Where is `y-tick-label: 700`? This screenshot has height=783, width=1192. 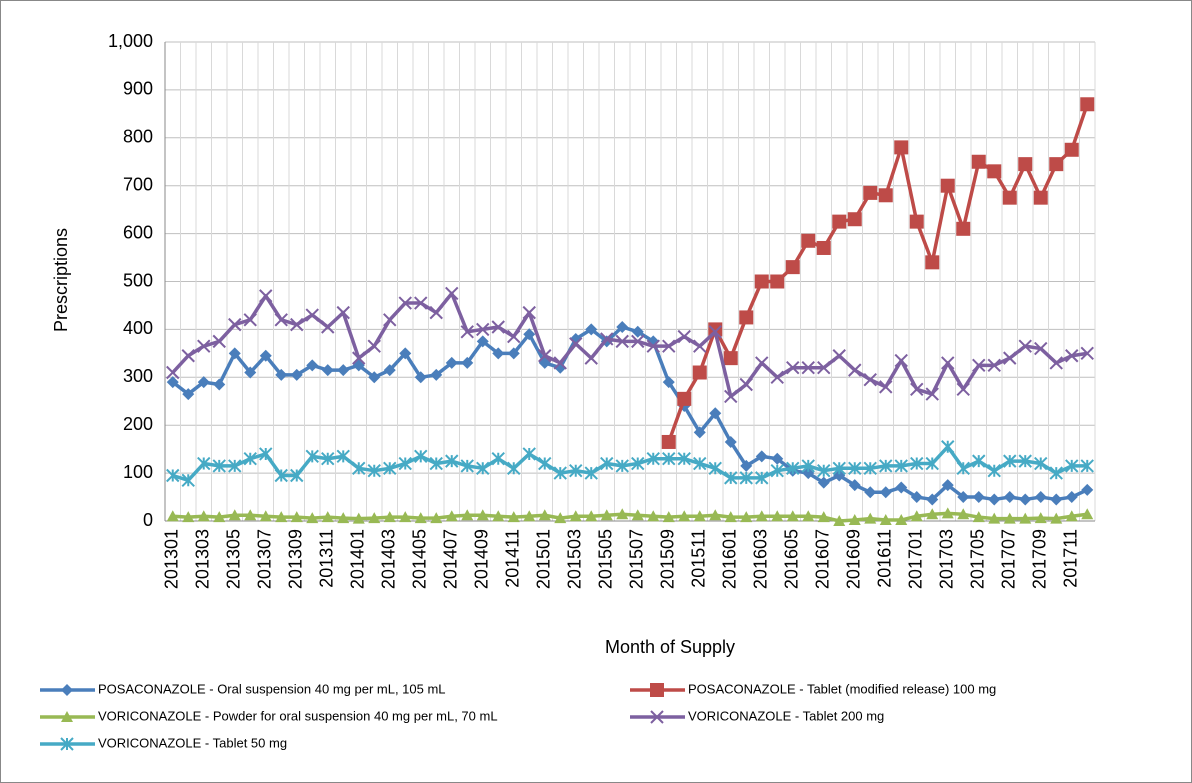 y-tick-label: 700 is located at coordinates (138, 184).